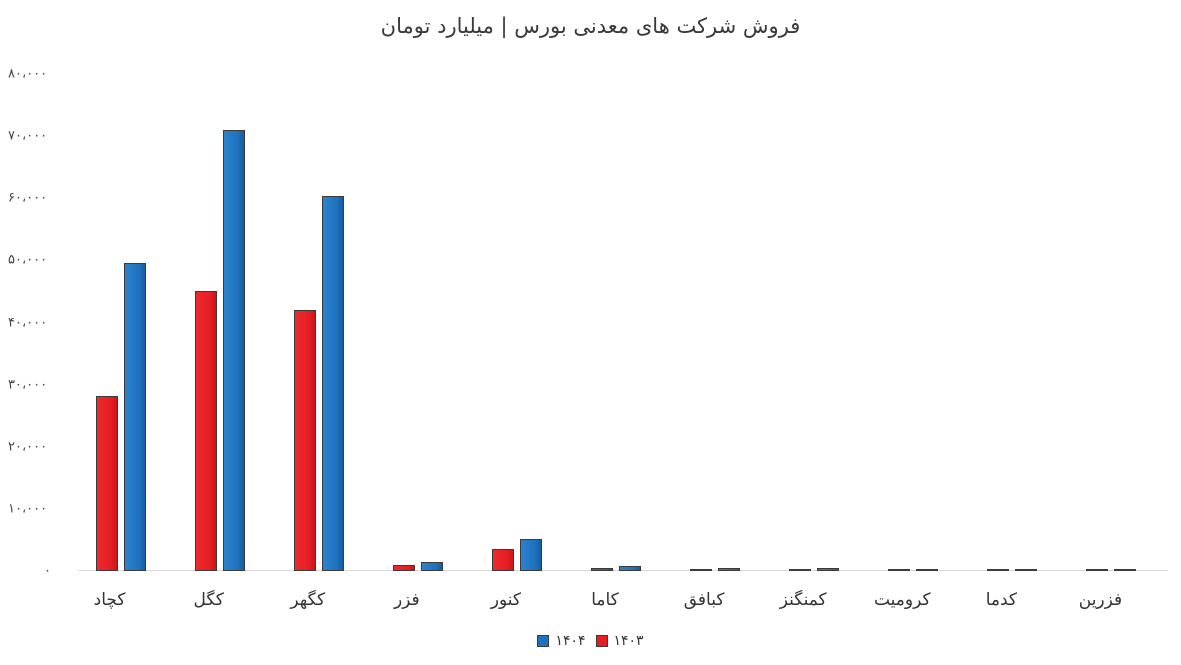 The height and width of the screenshot is (665, 1181). Describe the element at coordinates (590, 641) in the screenshot. I see `legend: ۱۴۰۴ ۱۴۰۳` at that location.